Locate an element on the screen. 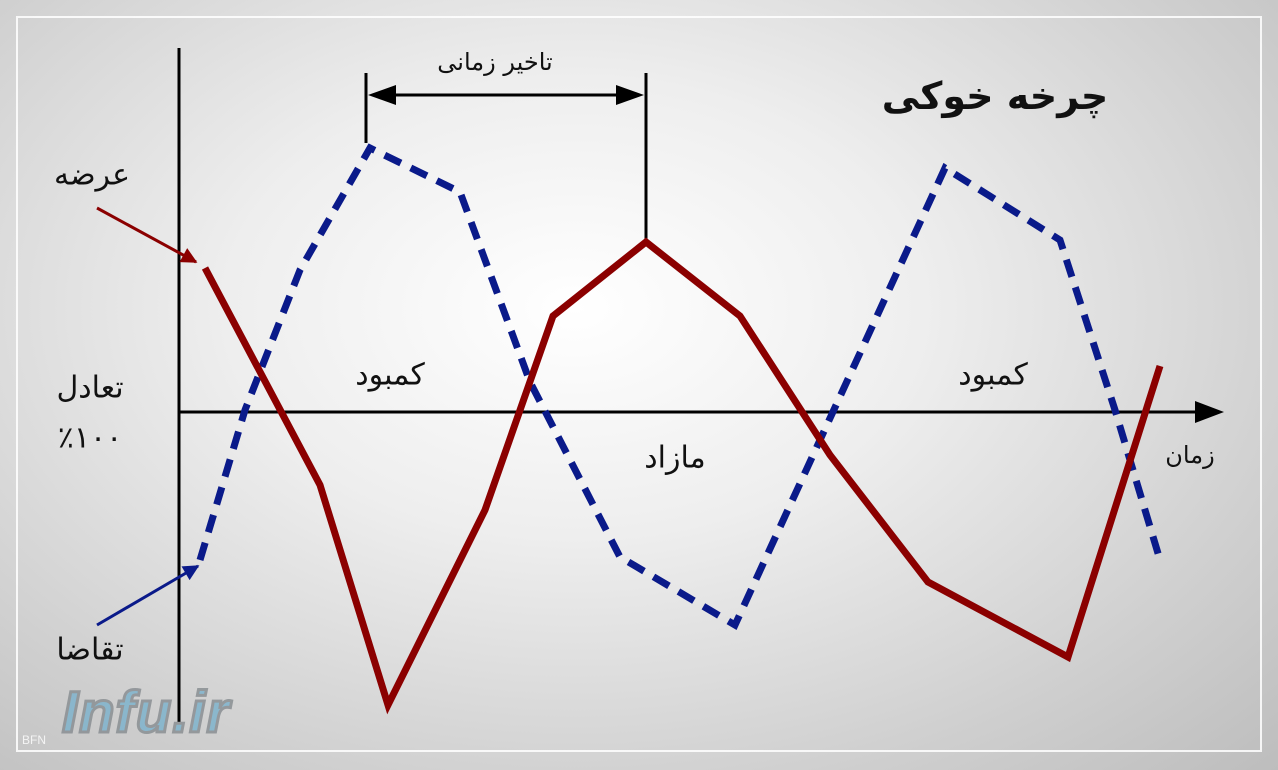 The height and width of the screenshot is (770, 1278). watermark-logo: Infu.ir is located at coordinates (145, 712).